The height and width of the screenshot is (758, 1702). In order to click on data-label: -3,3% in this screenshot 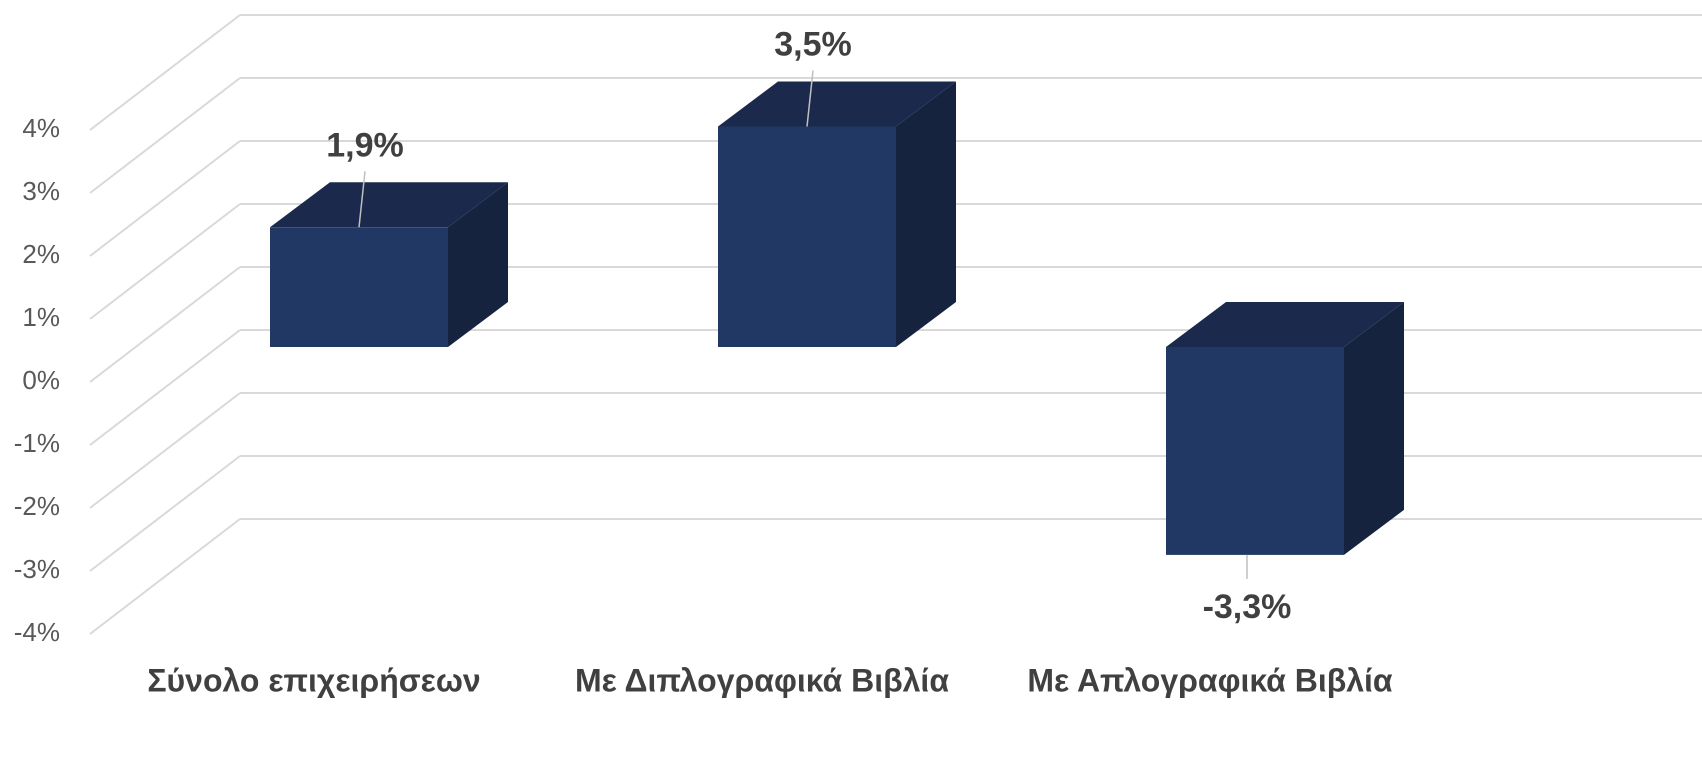, I will do `click(1247, 607)`.